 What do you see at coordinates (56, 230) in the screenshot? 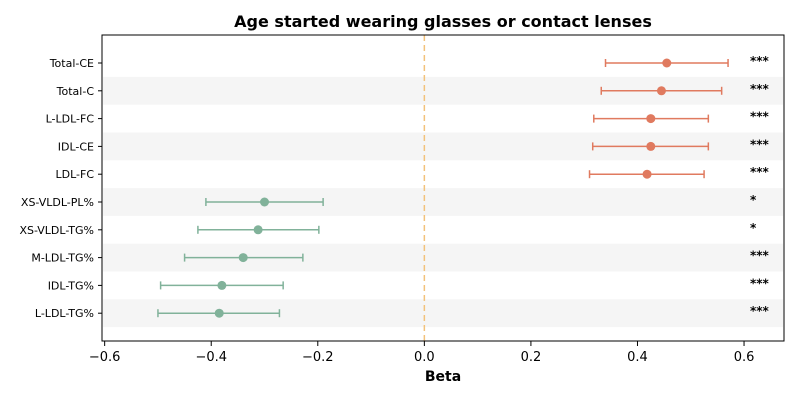
I see `y-tick-label: XS-VLDL-TG%` at bounding box center [56, 230].